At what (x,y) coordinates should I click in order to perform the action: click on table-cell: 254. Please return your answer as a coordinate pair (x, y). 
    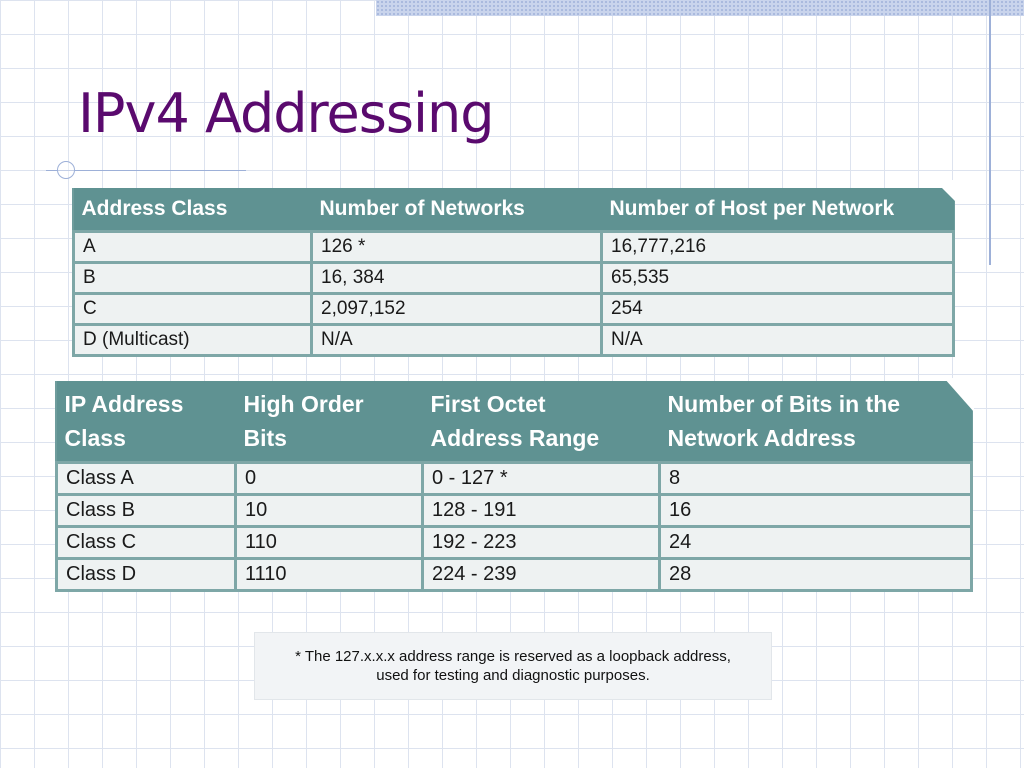
    Looking at the image, I should click on (777, 309).